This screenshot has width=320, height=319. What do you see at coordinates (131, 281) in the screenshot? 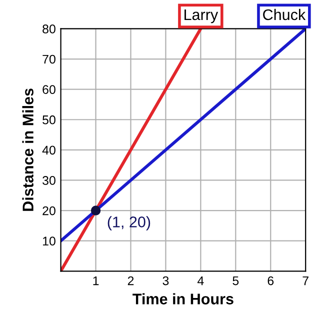
I see `x-tick-label: 2` at bounding box center [131, 281].